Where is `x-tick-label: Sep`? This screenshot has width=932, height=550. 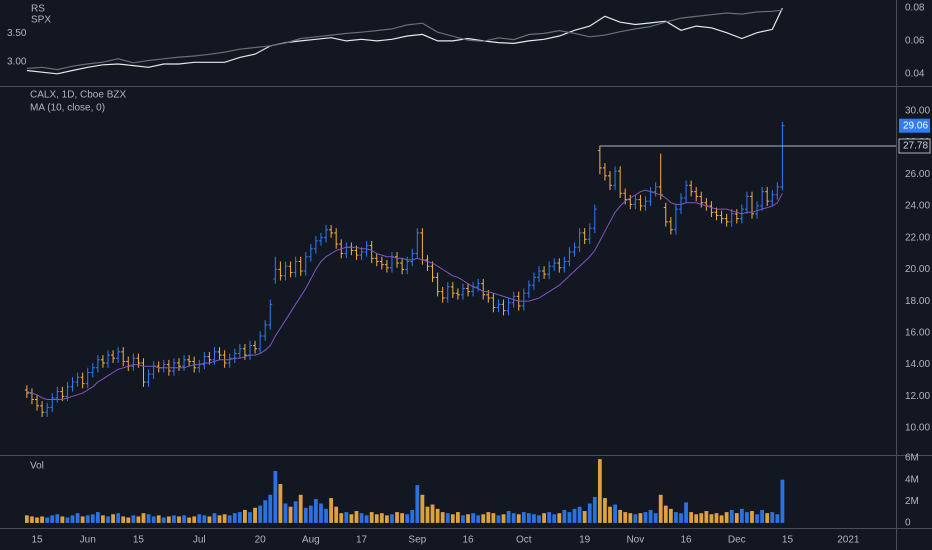 x-tick-label: Sep is located at coordinates (417, 540).